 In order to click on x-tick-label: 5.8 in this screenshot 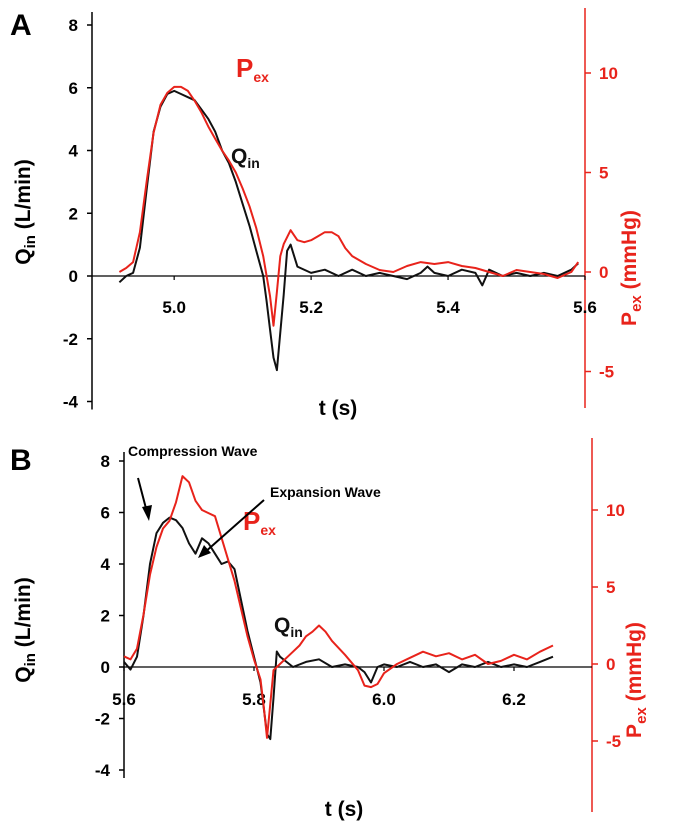, I will do `click(254, 699)`.